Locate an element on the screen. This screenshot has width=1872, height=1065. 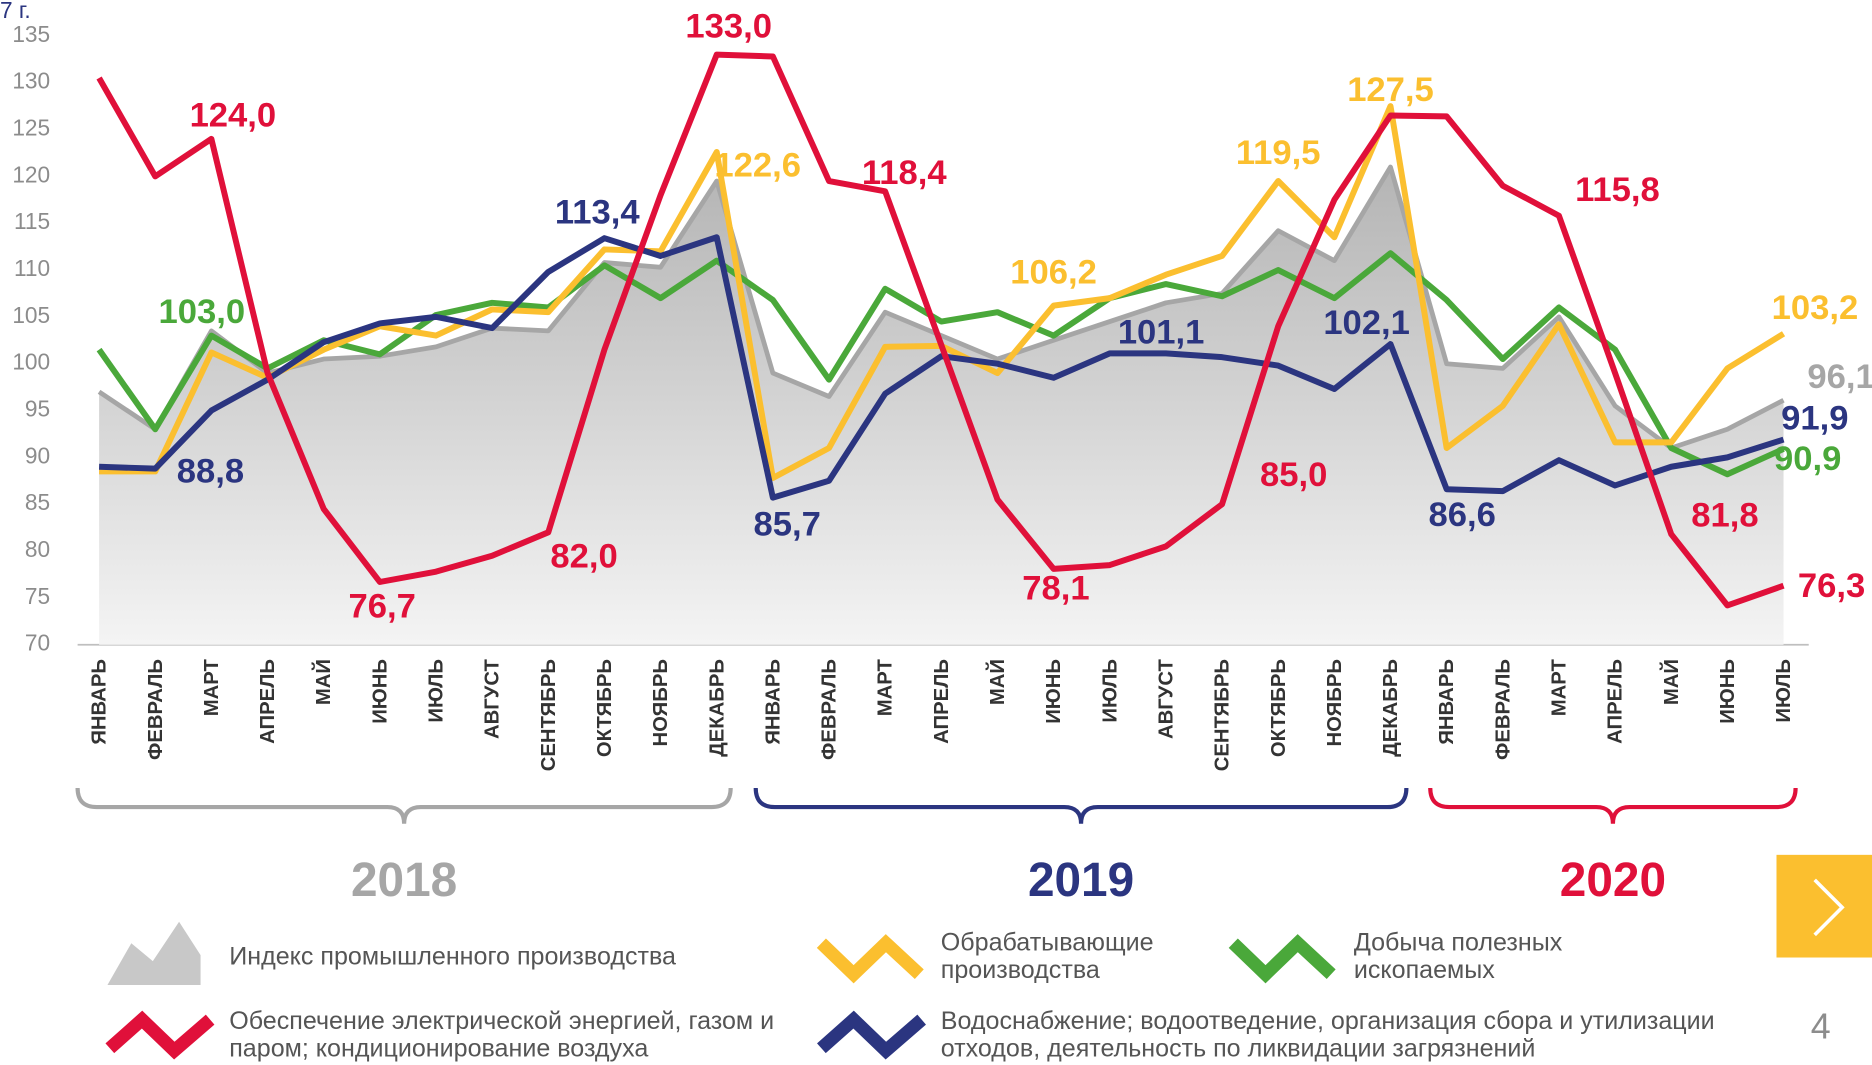
y-tick-label: 75 is located at coordinates (37, 596).